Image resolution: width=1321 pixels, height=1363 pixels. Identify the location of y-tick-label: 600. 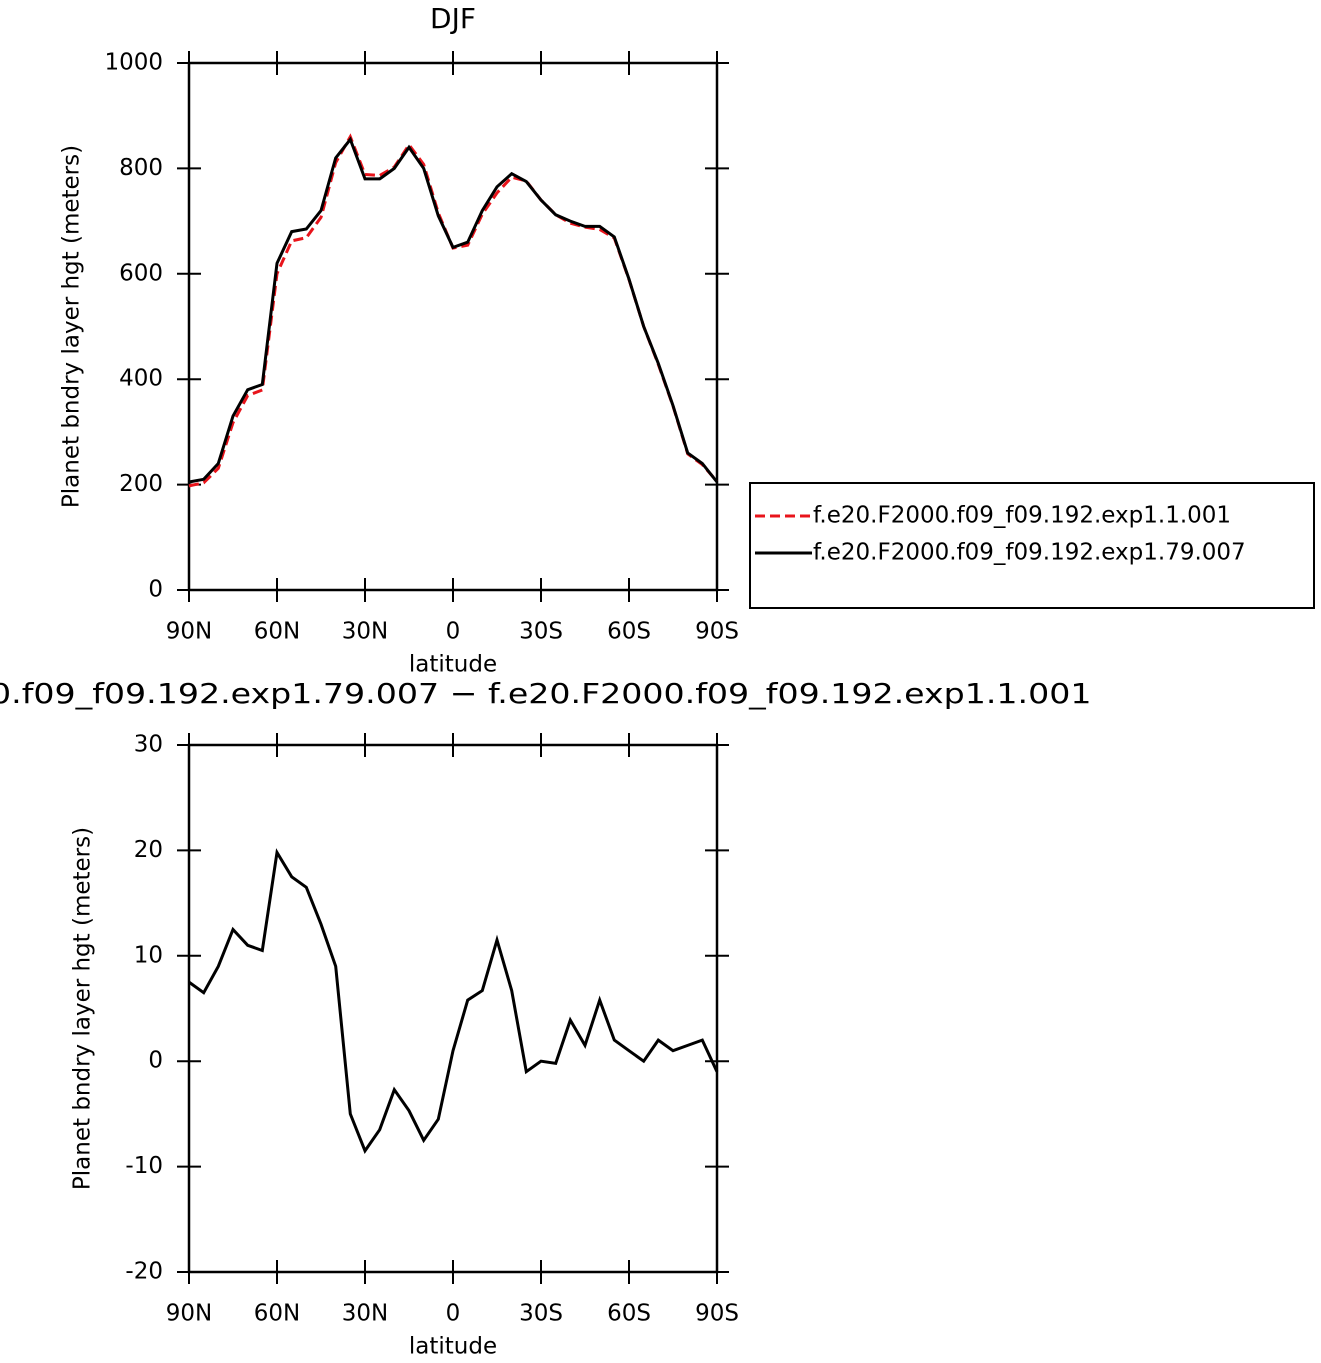
(141, 273).